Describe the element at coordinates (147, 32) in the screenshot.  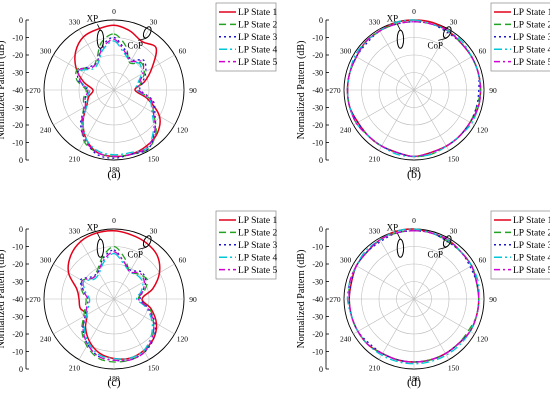
I see `cop-marker-ellipse` at that location.